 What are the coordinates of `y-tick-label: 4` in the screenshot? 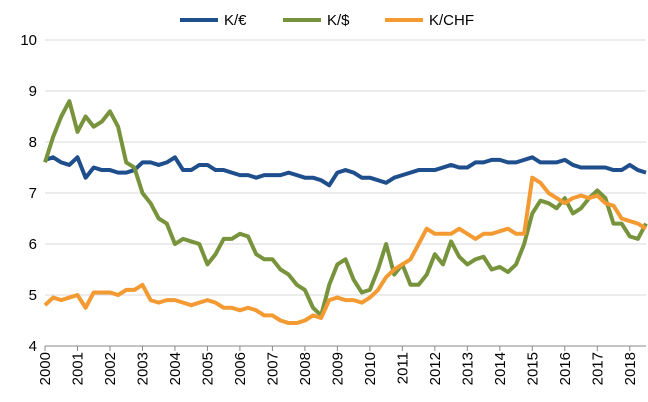 It's located at (33, 346).